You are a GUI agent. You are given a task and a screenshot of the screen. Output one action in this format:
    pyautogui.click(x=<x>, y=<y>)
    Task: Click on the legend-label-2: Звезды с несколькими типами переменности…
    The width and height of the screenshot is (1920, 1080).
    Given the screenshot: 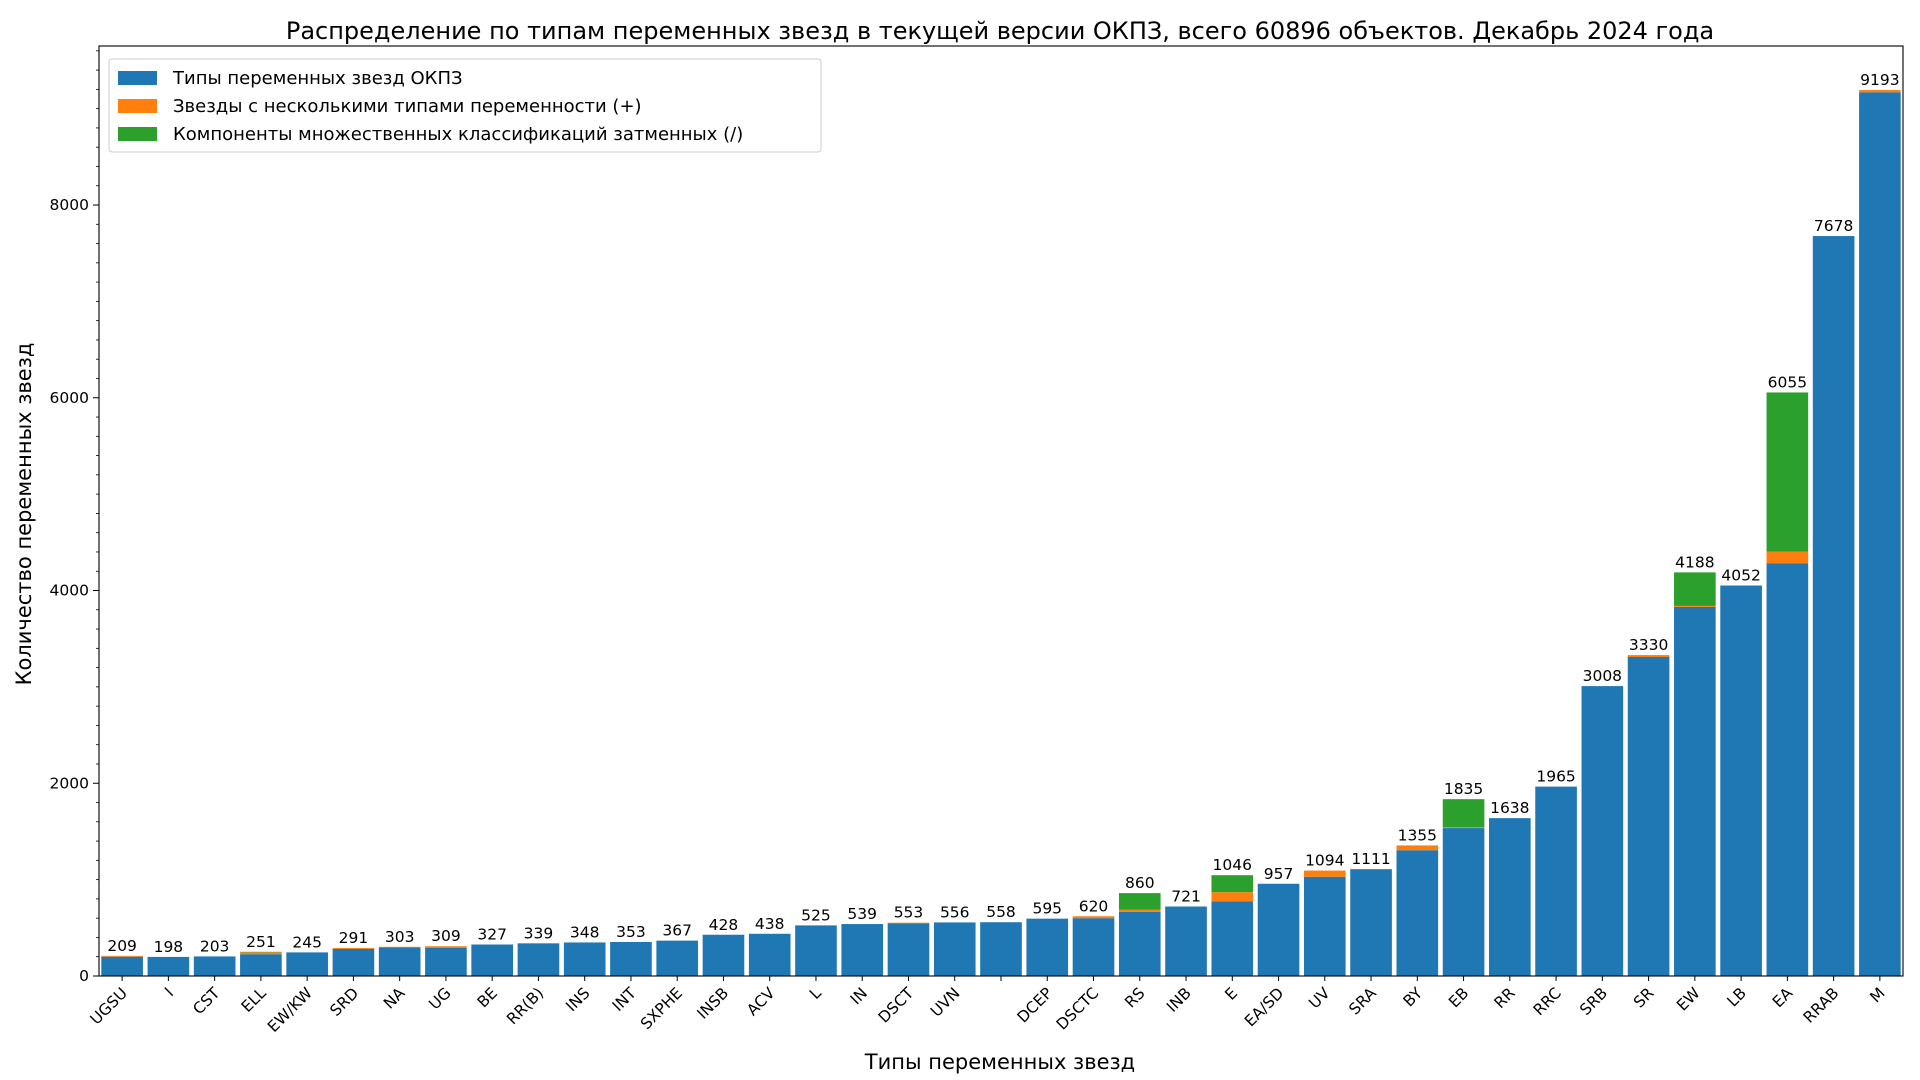 What is the action you would take?
    pyautogui.click(x=407, y=106)
    